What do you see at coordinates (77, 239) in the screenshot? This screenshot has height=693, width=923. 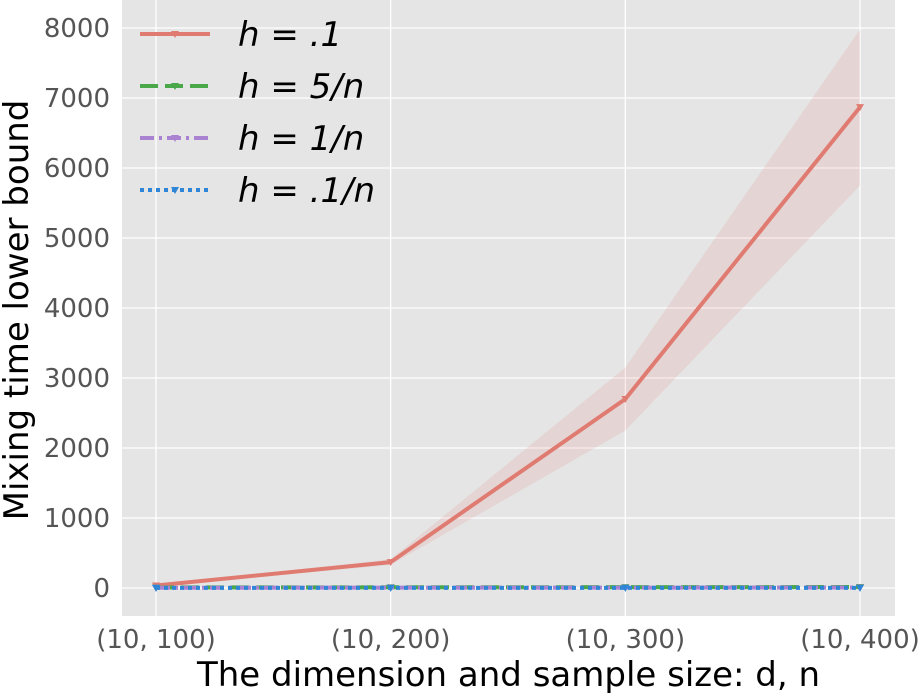 I see `y-tick-label: 5000` at bounding box center [77, 239].